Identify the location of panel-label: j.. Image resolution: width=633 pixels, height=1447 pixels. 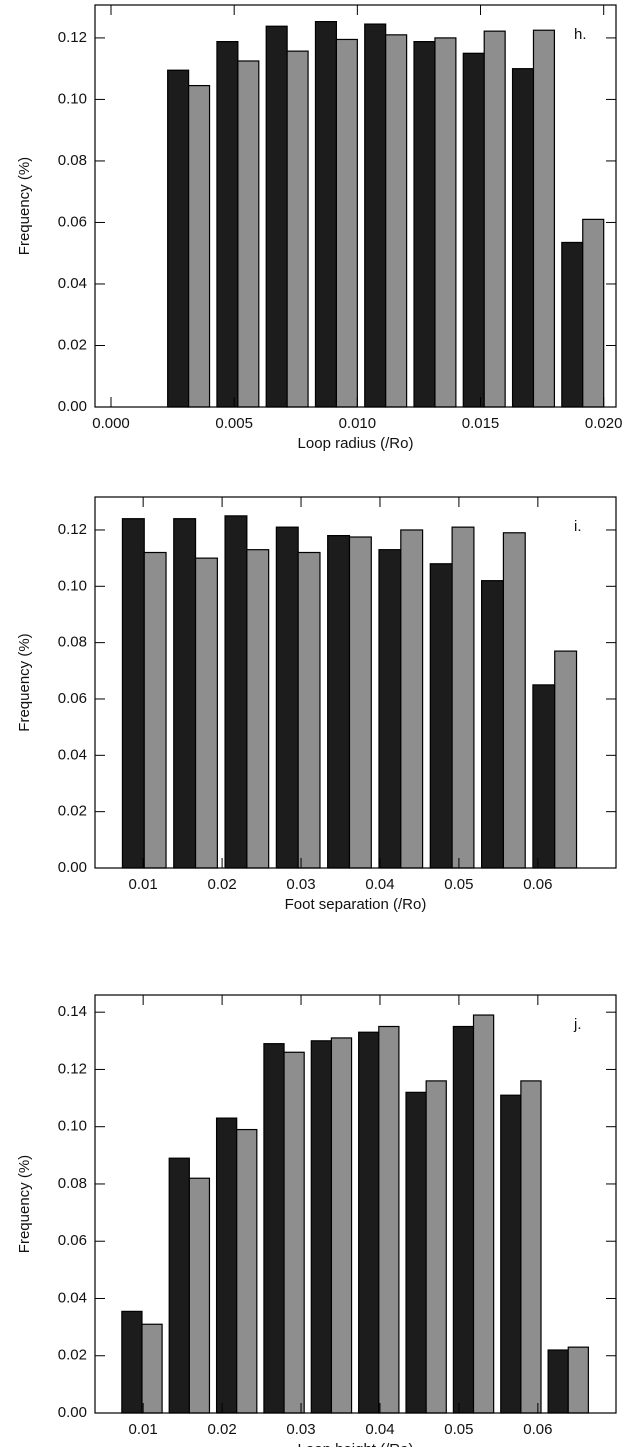
(577, 1024).